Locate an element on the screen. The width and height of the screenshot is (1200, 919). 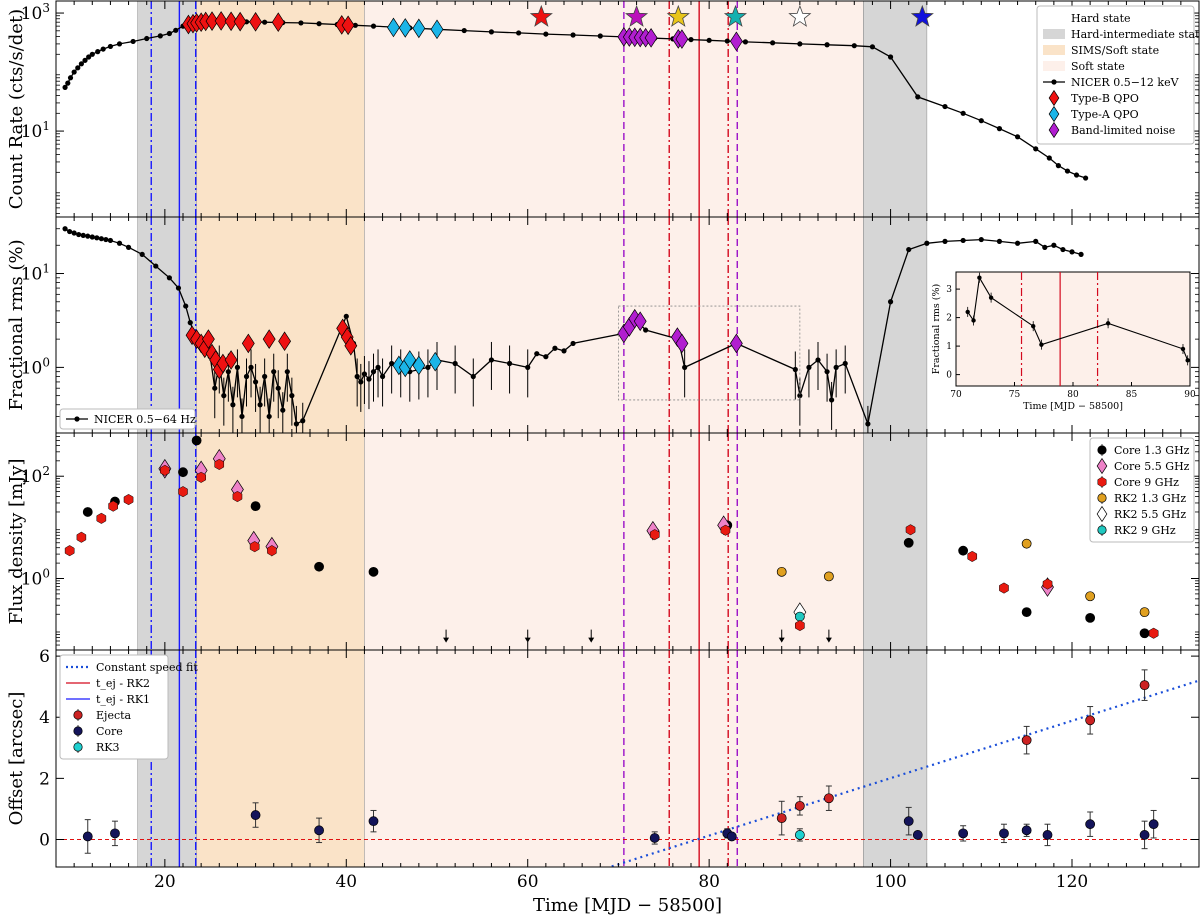
legend-label: Core 9 GHz is located at coordinates (1146, 482).